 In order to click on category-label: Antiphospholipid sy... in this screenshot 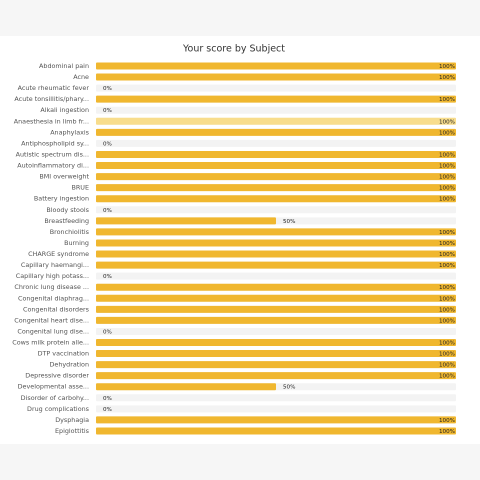, I will do `click(55, 143)`.